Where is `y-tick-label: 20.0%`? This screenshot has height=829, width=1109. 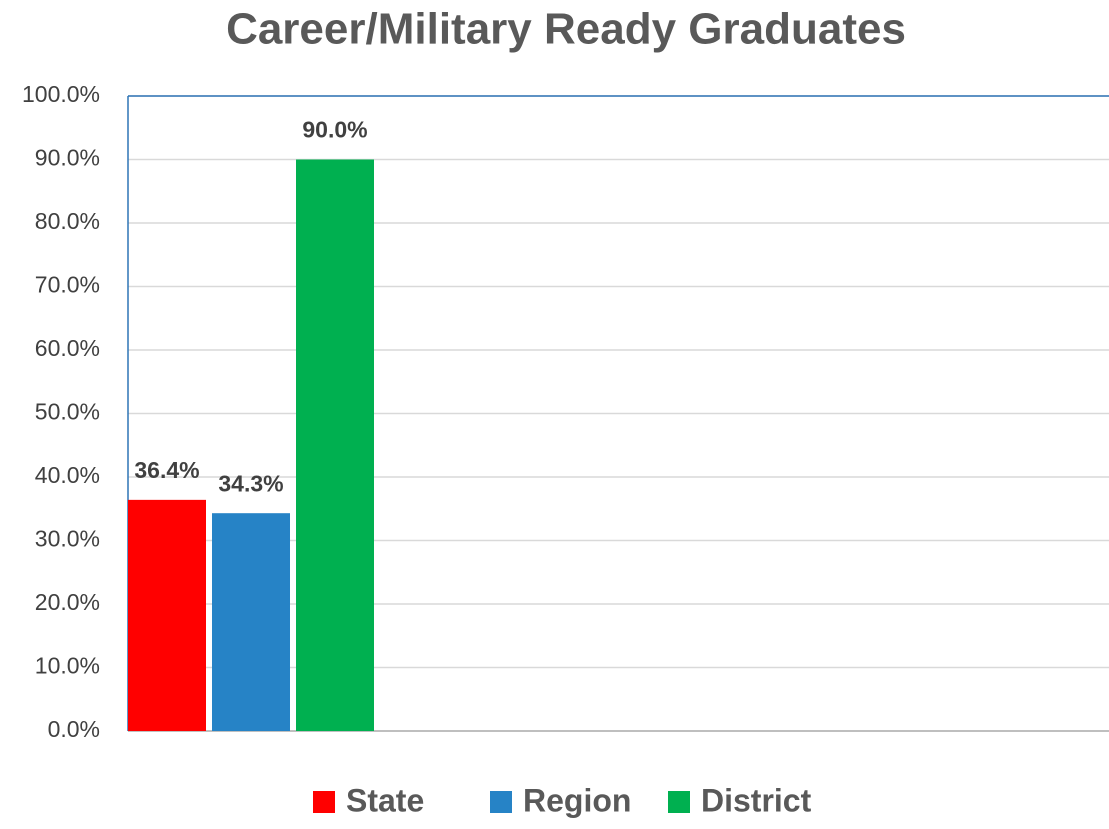 y-tick-label: 20.0% is located at coordinates (67, 602).